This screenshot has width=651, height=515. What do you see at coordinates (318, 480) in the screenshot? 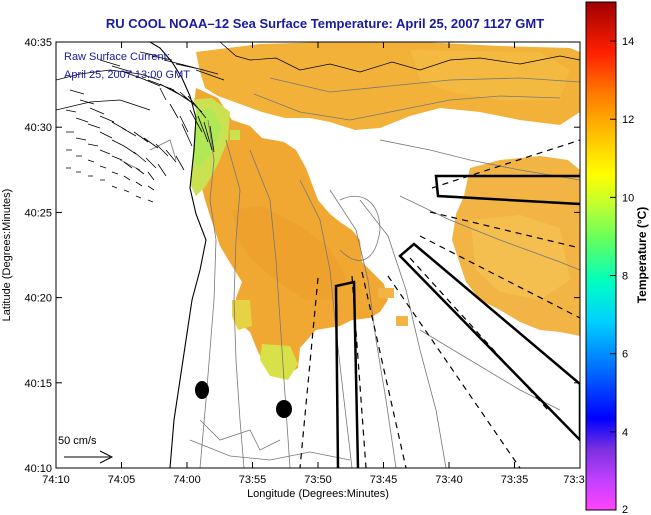
I see `x-tick-label: 73:50` at bounding box center [318, 480].